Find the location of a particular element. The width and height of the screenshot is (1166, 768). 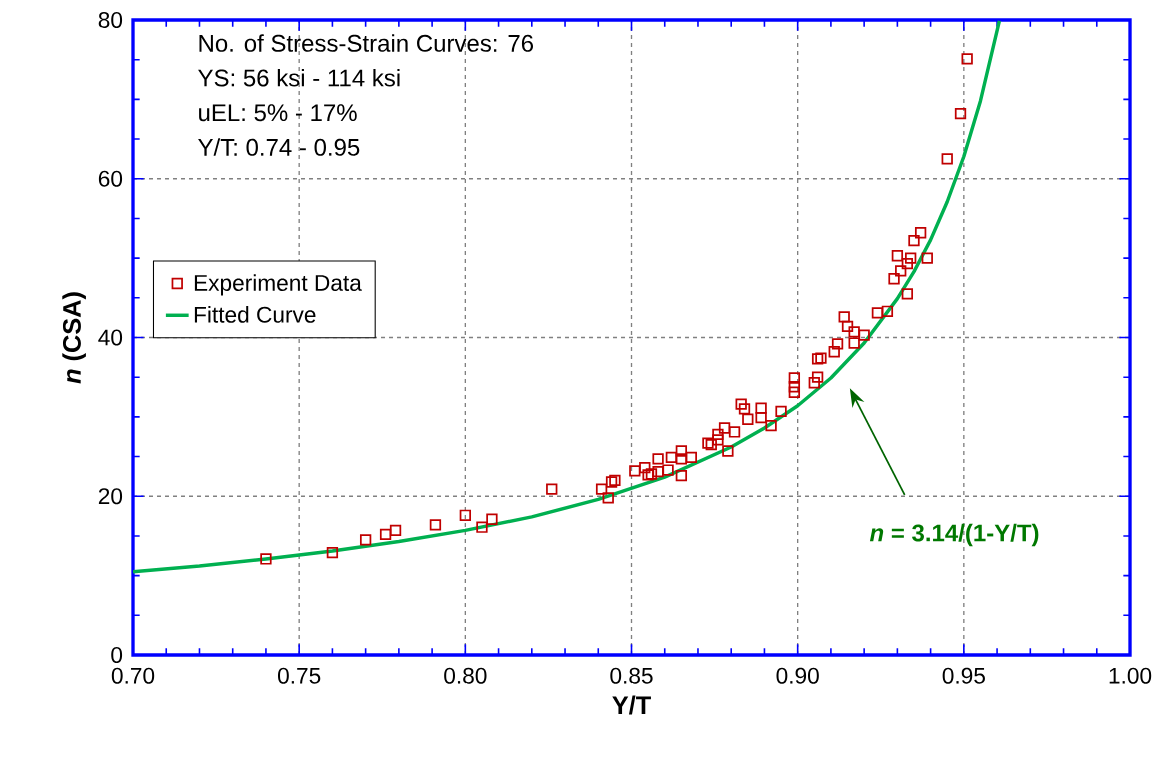

annotation: No. of Stress-Strain Curves: 76 is located at coordinates (366, 43).